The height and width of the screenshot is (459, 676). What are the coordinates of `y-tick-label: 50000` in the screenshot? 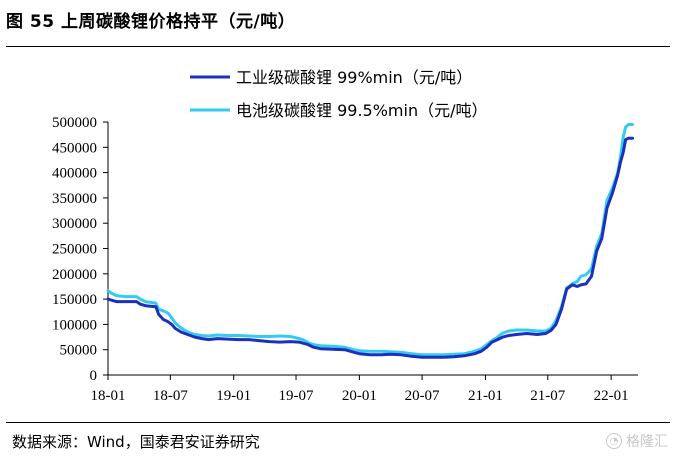 It's located at (79, 351).